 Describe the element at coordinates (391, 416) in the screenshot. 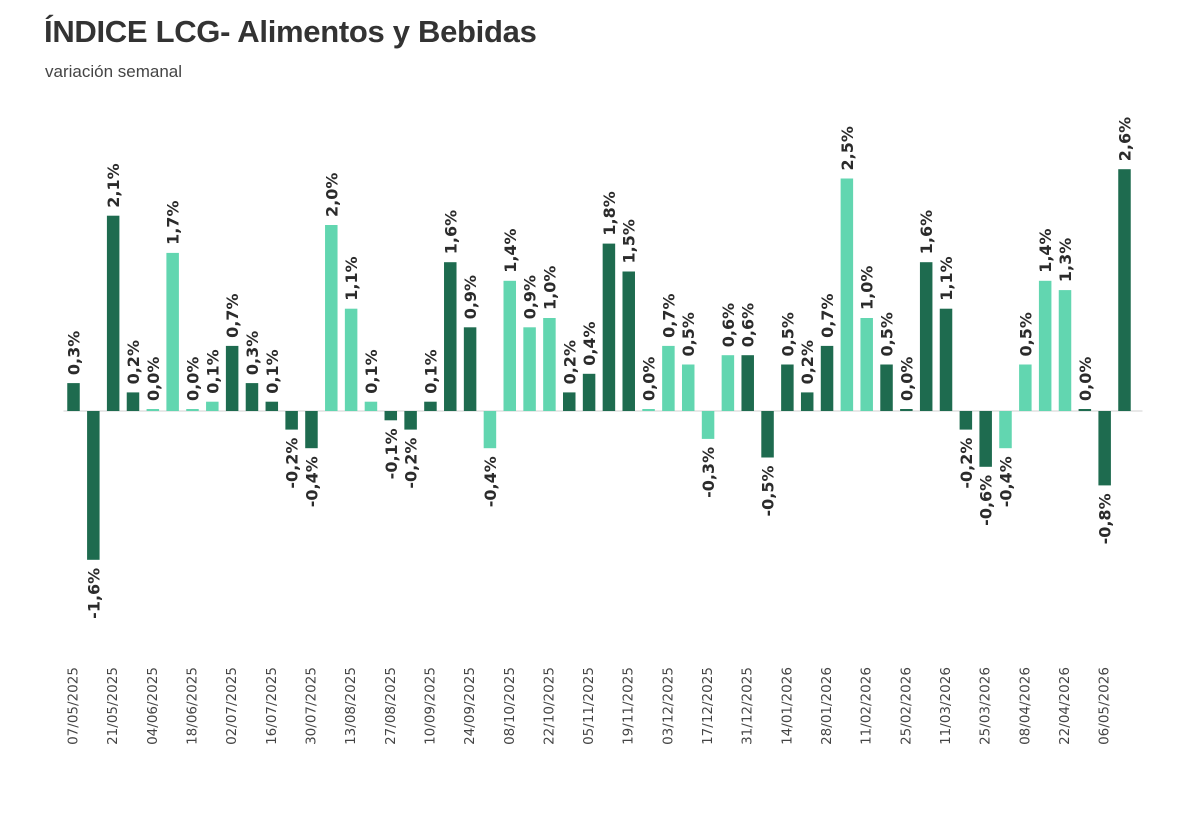

I see `bar-27/08/2025` at that location.